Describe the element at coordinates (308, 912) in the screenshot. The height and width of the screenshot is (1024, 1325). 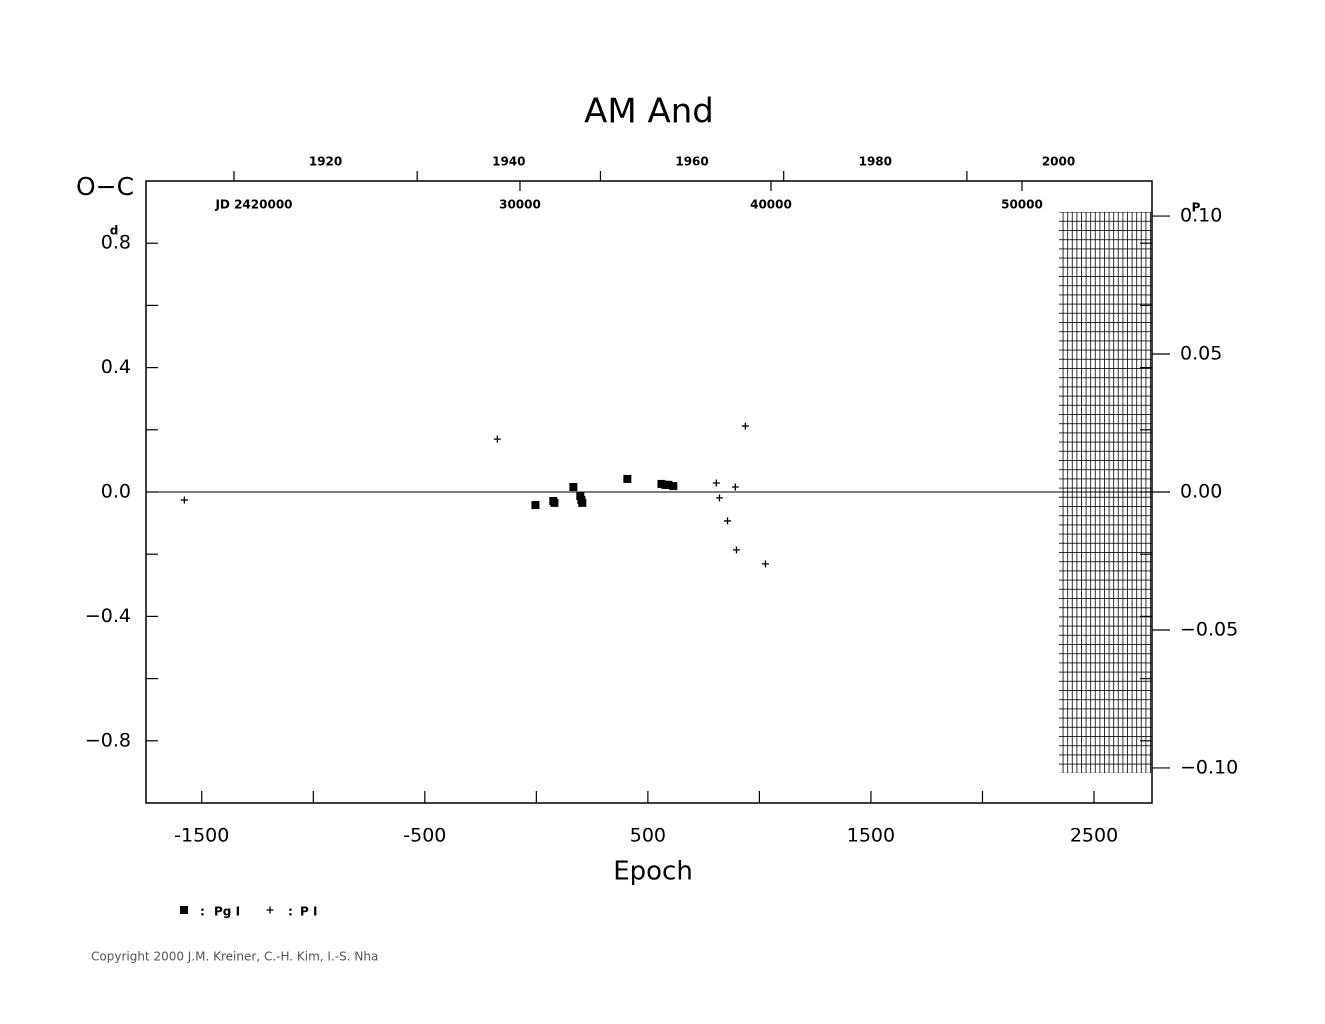
I see `legend-label: P I` at that location.